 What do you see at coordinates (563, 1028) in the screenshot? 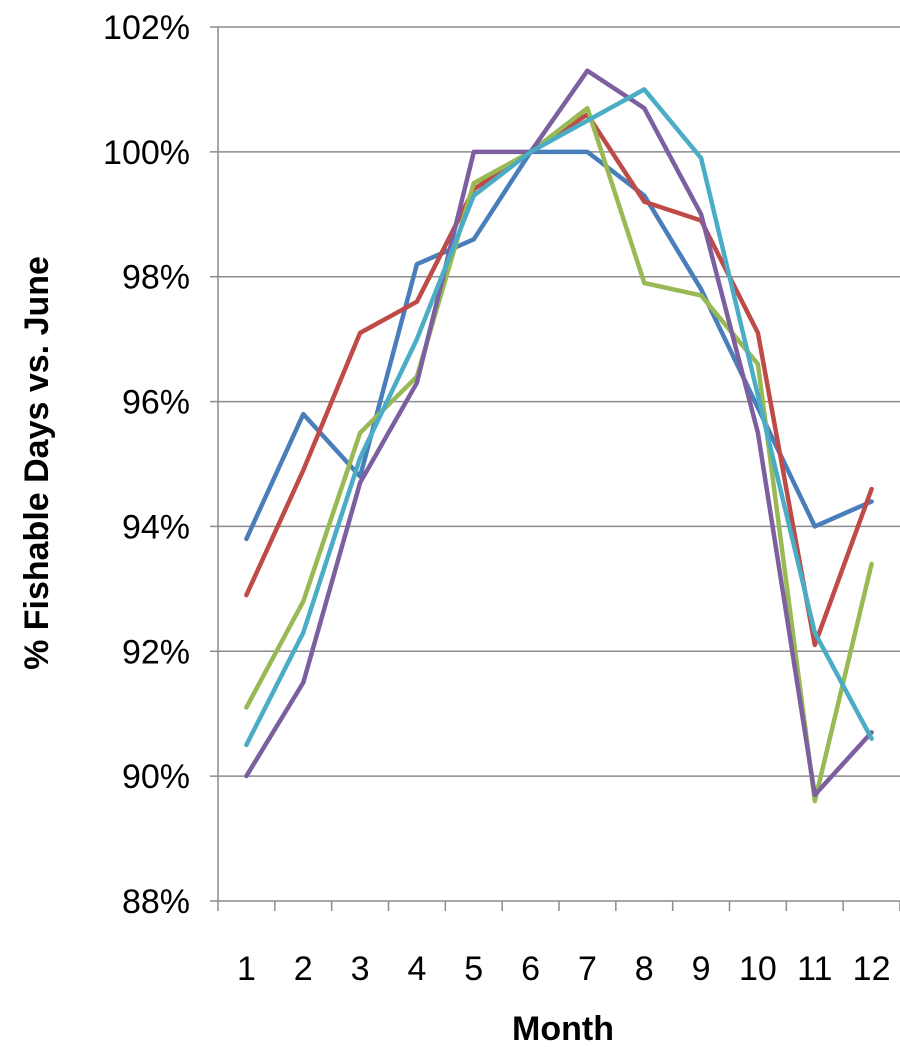
I see `x-axis-title: Month` at bounding box center [563, 1028].